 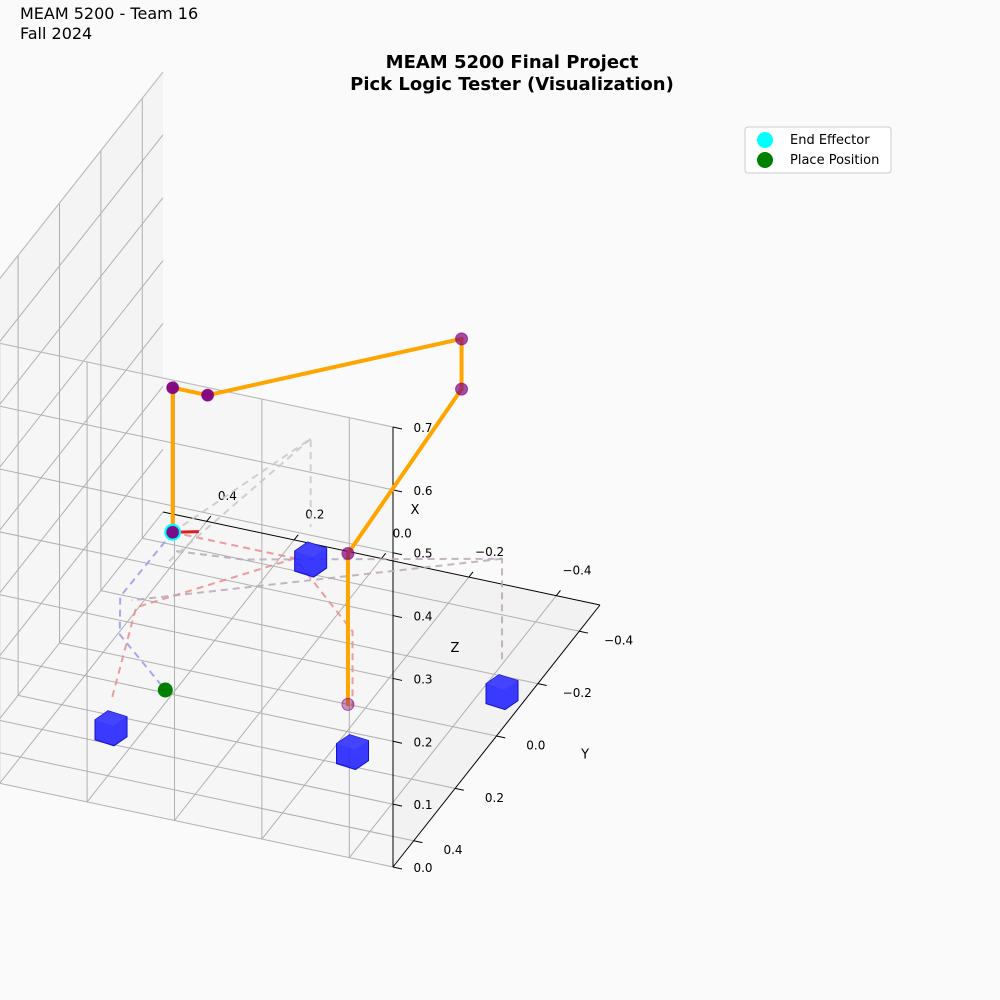 What do you see at coordinates (422, 491) in the screenshot?
I see `z-tick-label-6: 0.6` at bounding box center [422, 491].